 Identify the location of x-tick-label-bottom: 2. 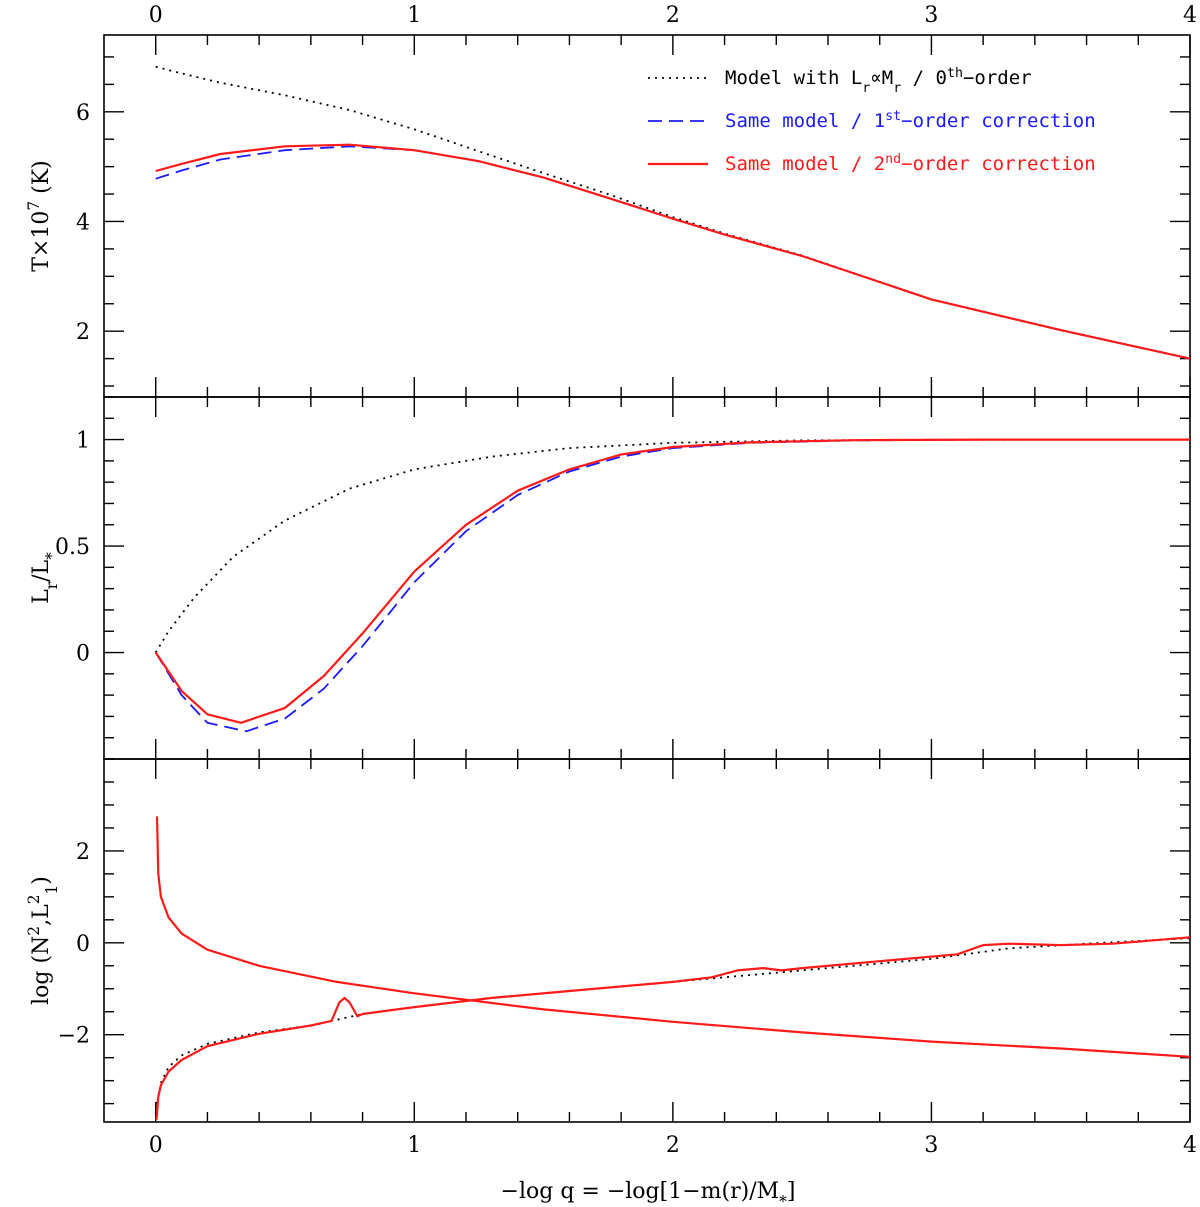
(673, 1145).